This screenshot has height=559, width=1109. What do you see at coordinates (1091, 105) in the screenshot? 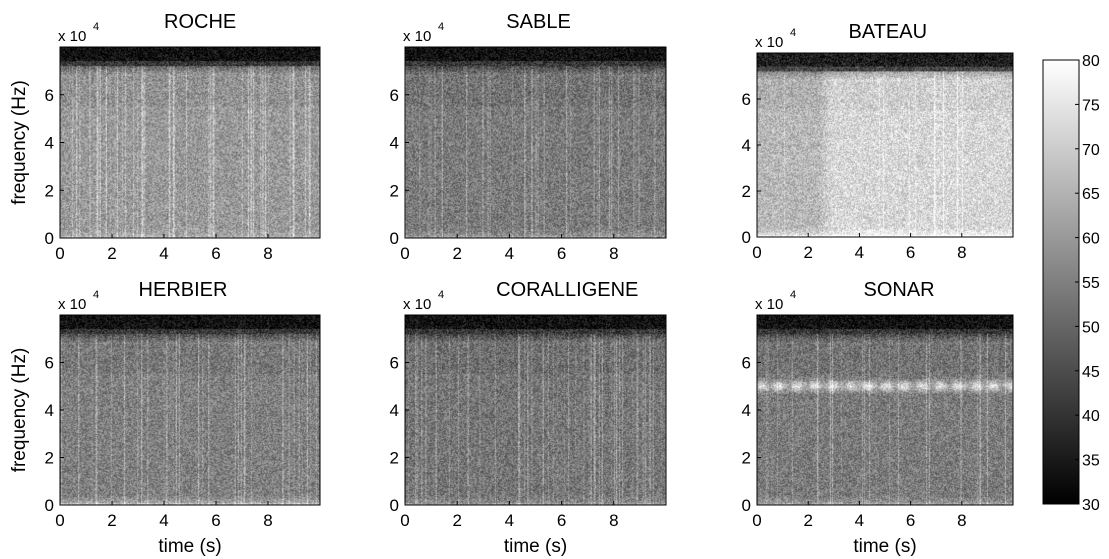
I see `colorbar-tick-label: 75` at bounding box center [1091, 105].